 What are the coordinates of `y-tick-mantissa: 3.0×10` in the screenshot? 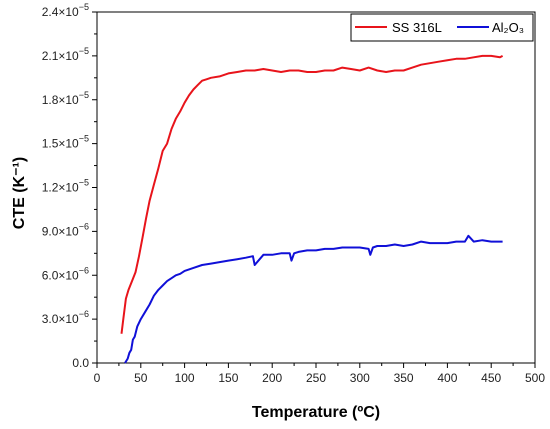 It's located at (60, 319).